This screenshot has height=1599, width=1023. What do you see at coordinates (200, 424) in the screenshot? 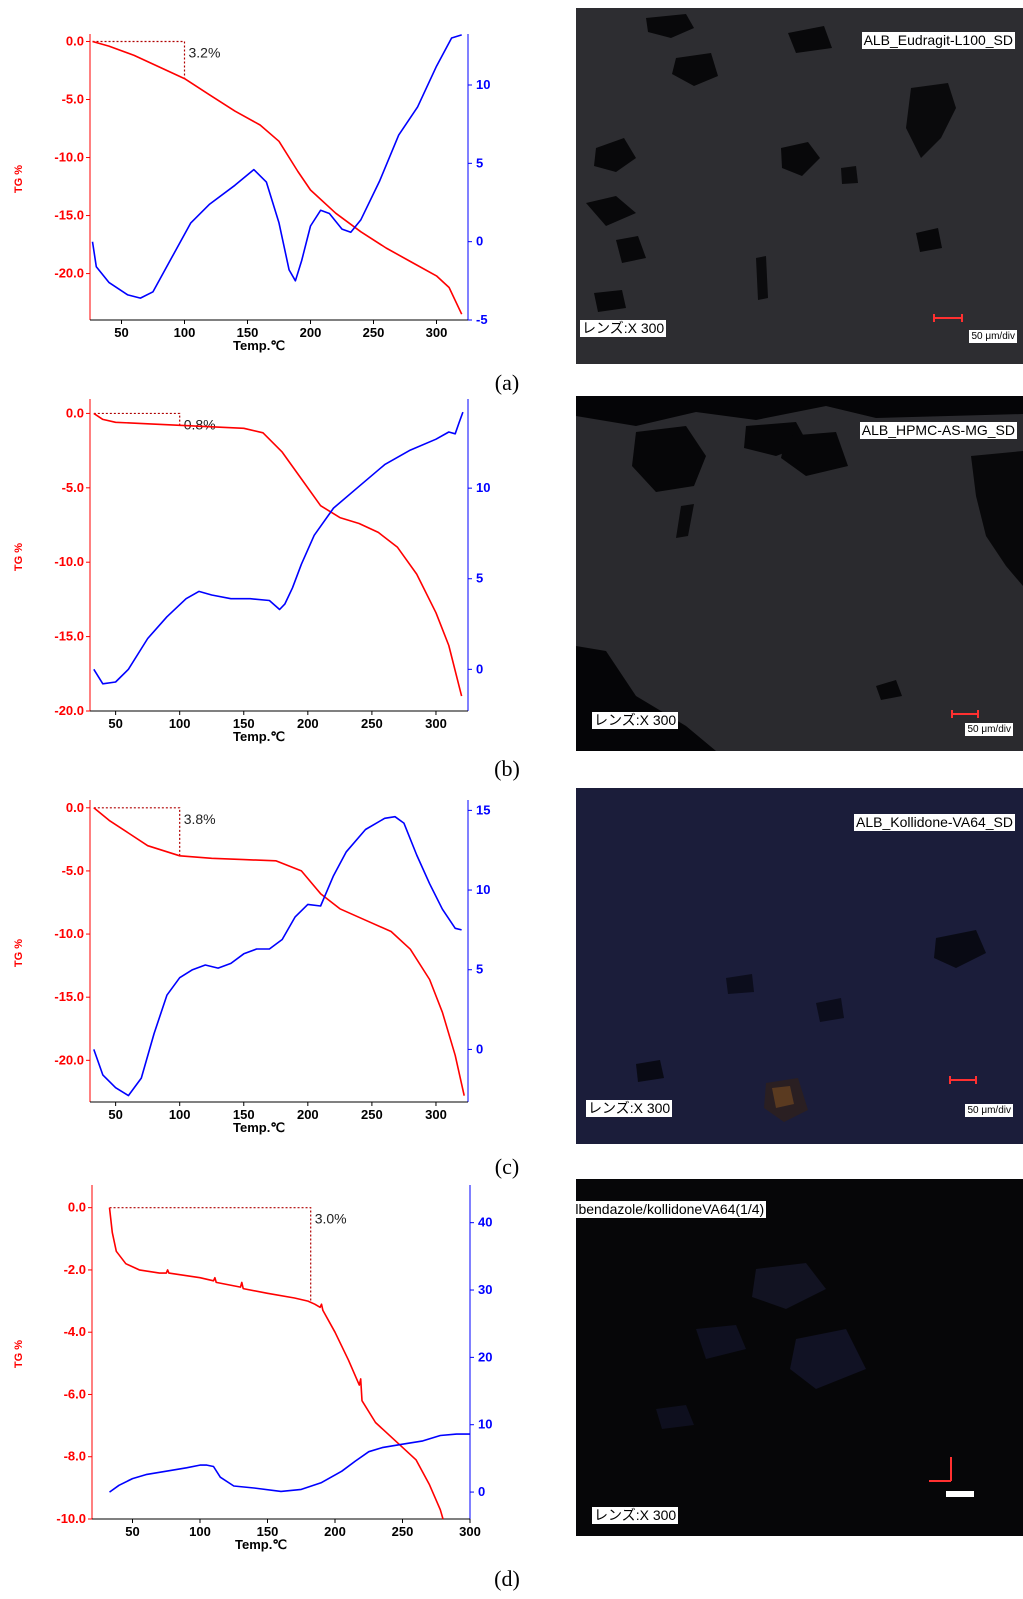
I see `mass-loss-annotation: 0.8%` at bounding box center [200, 424].